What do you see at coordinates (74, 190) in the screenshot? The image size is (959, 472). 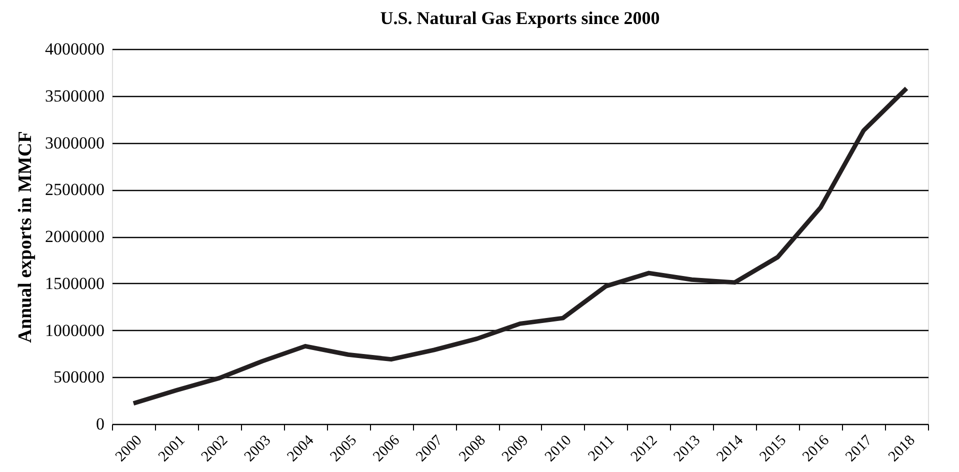 I see `y-tick-label: 2500000` at bounding box center [74, 190].